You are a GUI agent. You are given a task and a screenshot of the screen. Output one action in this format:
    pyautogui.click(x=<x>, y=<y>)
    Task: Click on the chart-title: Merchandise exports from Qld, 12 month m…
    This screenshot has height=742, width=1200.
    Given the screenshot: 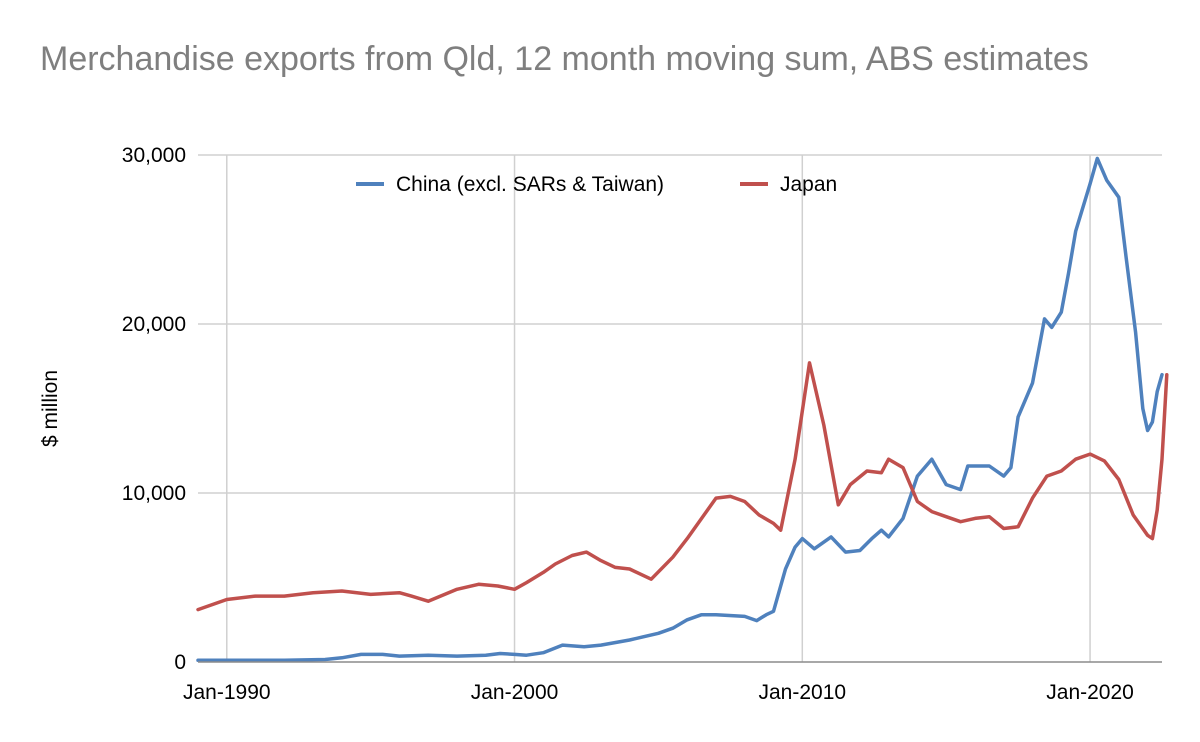 What is the action you would take?
    pyautogui.click(x=564, y=59)
    